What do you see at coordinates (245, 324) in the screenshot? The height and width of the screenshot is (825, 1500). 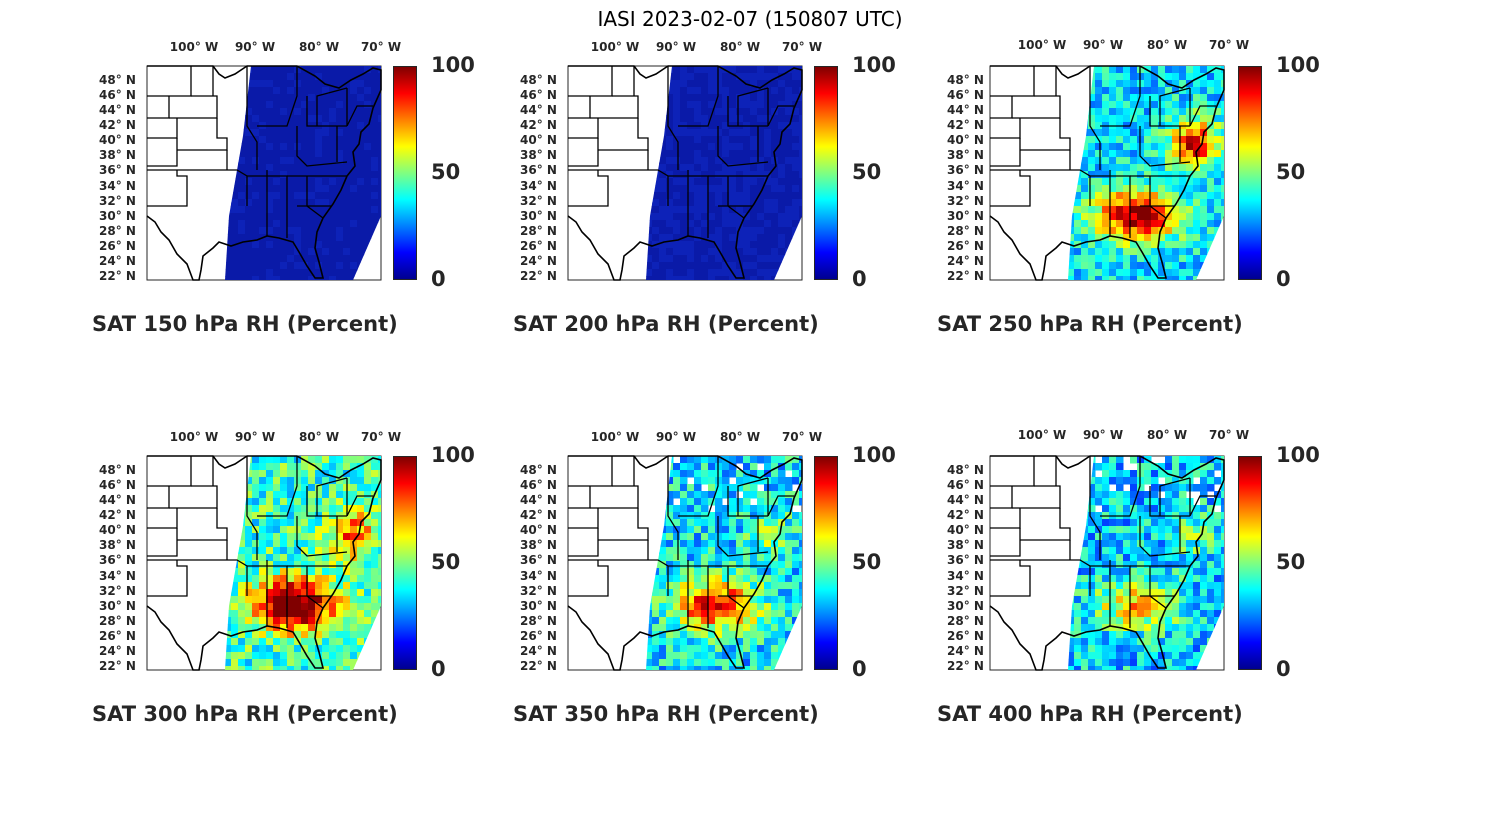 I see `panel-title: SAT 150 hPa RH (Percent)` at bounding box center [245, 324].